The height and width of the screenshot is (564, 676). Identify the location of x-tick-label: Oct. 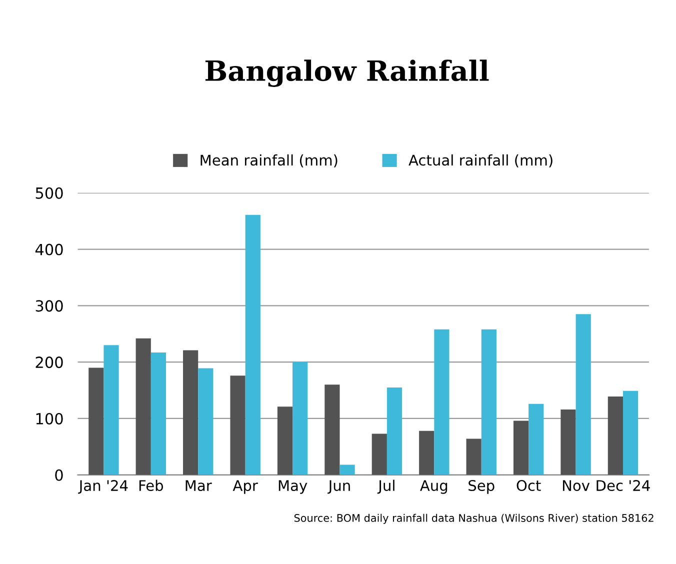
(528, 486).